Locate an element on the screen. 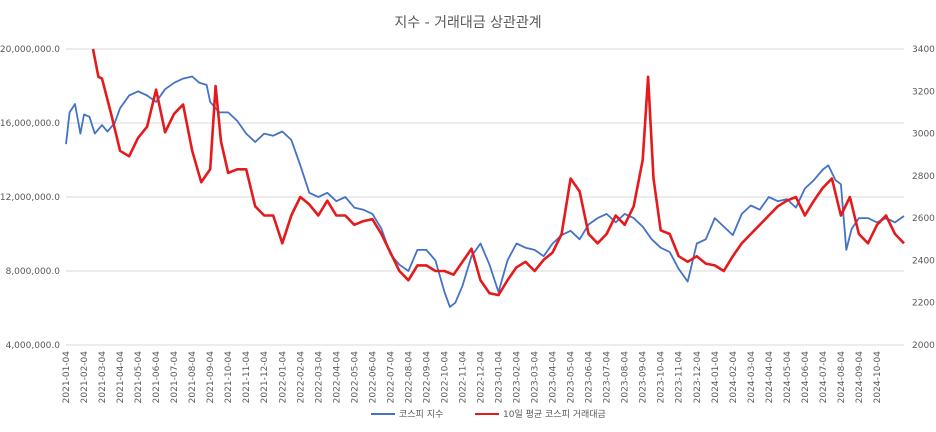 The image size is (936, 432). x-axis-tick-label: 2021-03-04 is located at coordinates (103, 377).